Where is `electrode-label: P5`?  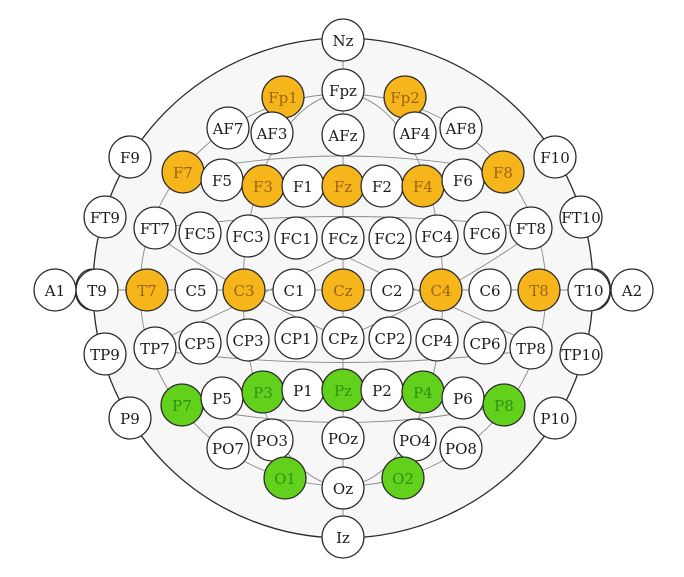
electrode-label: P5 is located at coordinates (222, 399).